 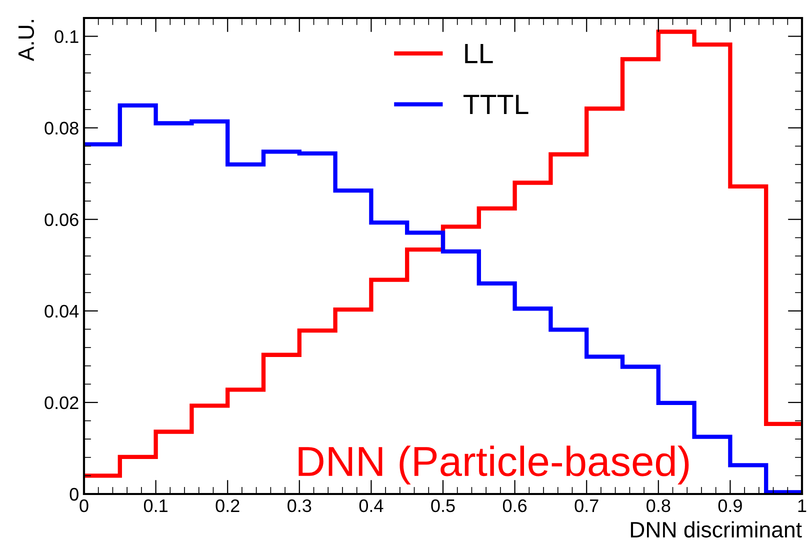 What do you see at coordinates (495, 104) in the screenshot?
I see `legend-label: TTTL` at bounding box center [495, 104].